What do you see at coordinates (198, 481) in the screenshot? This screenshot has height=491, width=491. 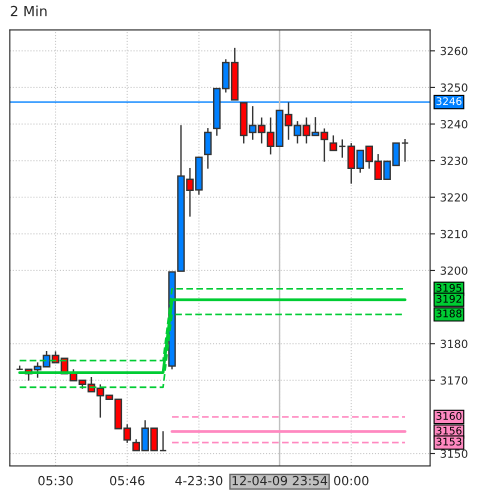 I see `x-tick-label: 4-23:30` at bounding box center [198, 481].